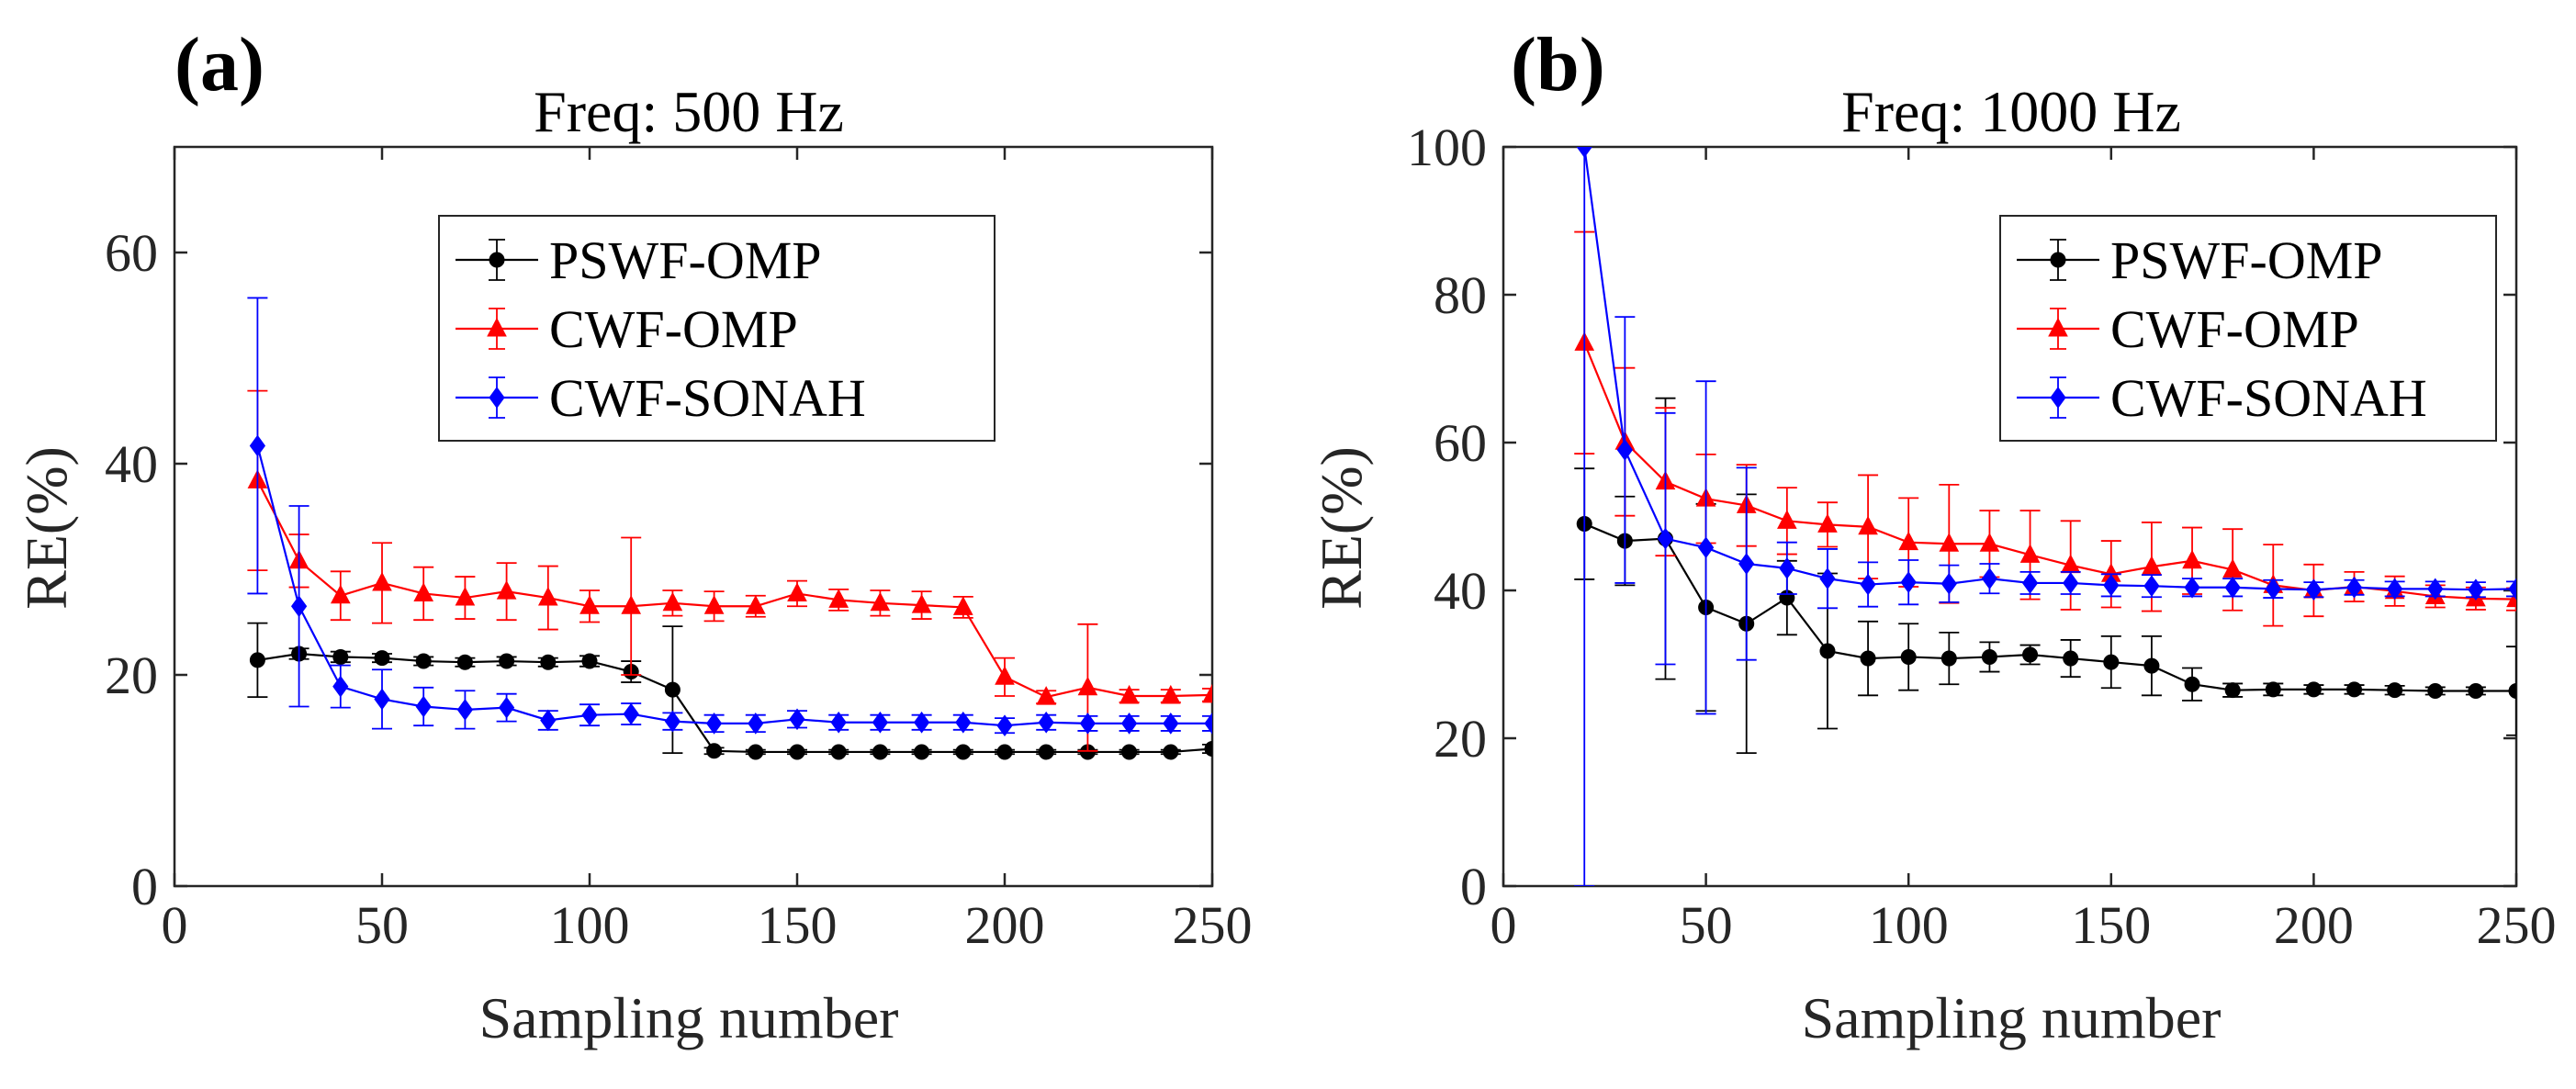 The image size is (2576, 1089). Describe the element at coordinates (689, 1017) in the screenshot. I see `panel-a-xlabel: Sampling number` at that location.